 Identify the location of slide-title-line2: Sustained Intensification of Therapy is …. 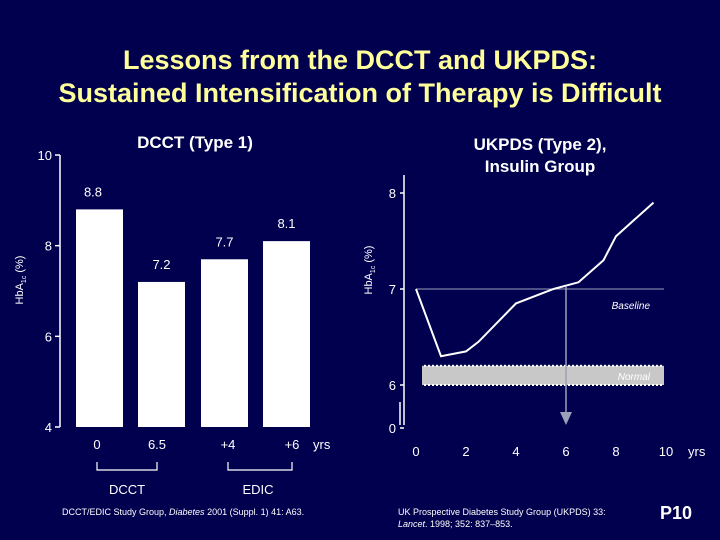
(360, 93).